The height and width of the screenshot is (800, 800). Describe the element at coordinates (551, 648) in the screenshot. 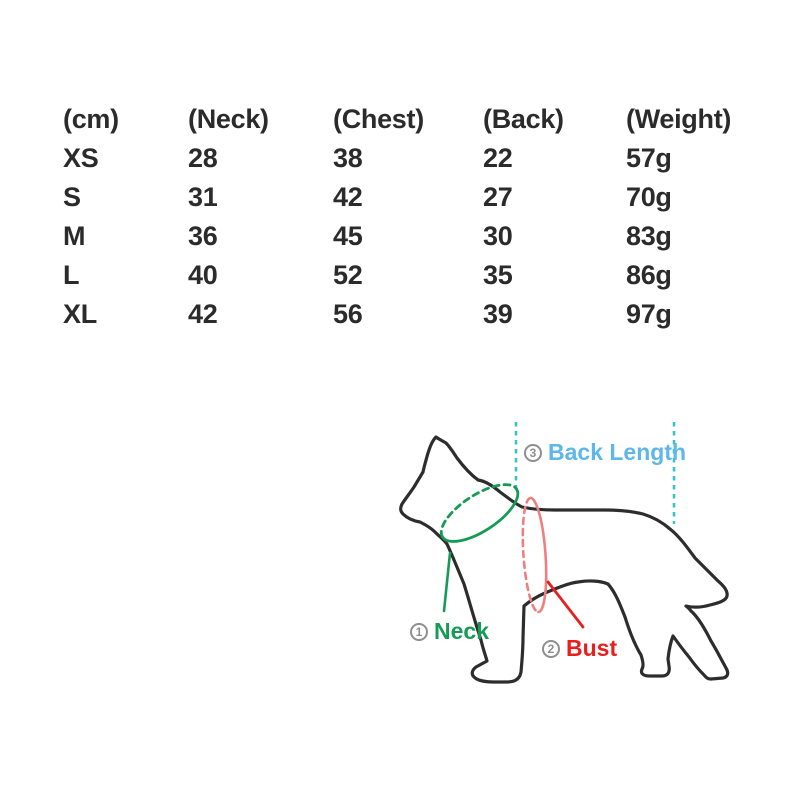

I see `circled-number-2-icon: 2` at that location.